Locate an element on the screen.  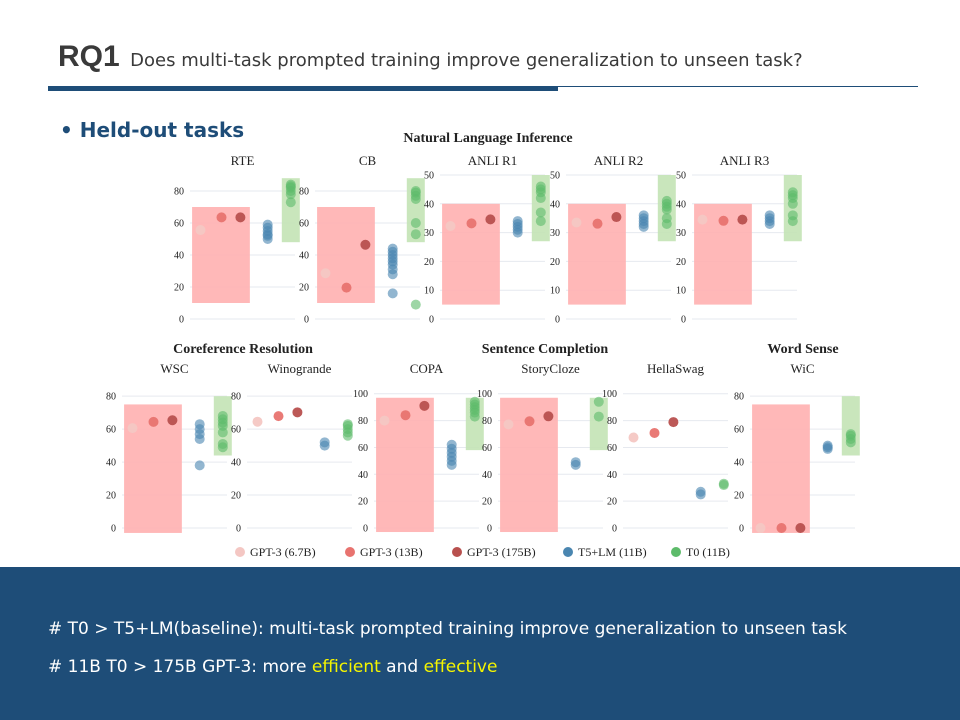
legend-label: GPT-3 (175B) is located at coordinates (501, 552).